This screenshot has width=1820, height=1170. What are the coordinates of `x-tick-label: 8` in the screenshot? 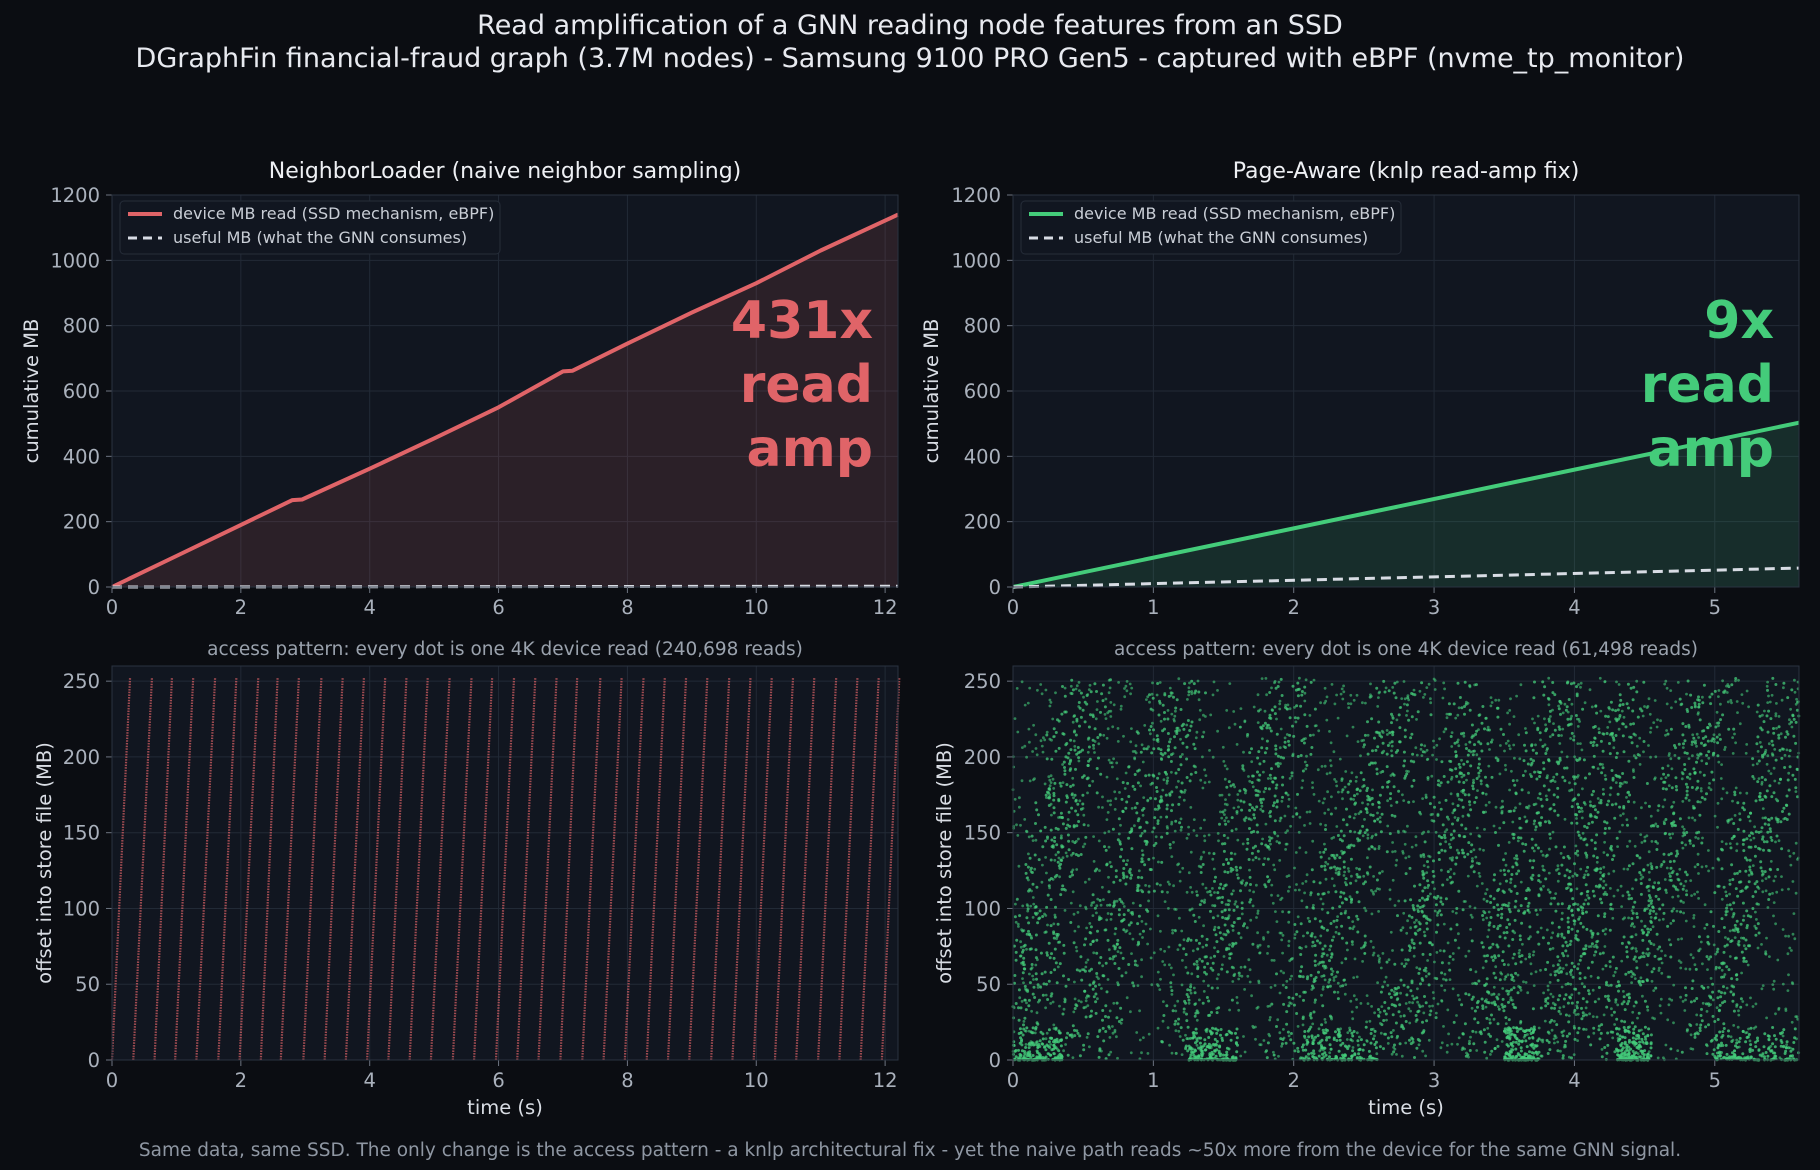 It's located at (627, 1080).